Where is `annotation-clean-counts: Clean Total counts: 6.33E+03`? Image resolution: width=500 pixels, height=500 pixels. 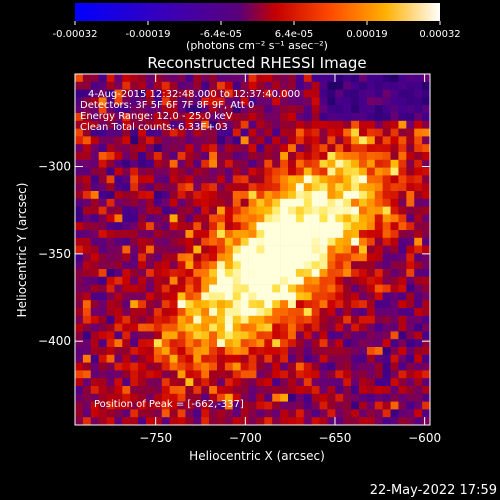
annotation-clean-counts: Clean Total counts: 6.33E+03 is located at coordinates (154, 127).